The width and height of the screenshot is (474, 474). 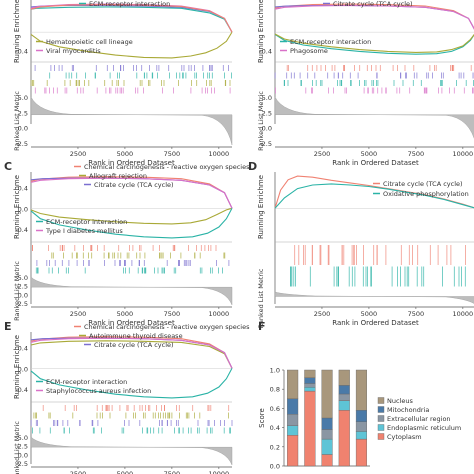 I want to click on y-tick-label: 1.0, so click(x=275, y=371).